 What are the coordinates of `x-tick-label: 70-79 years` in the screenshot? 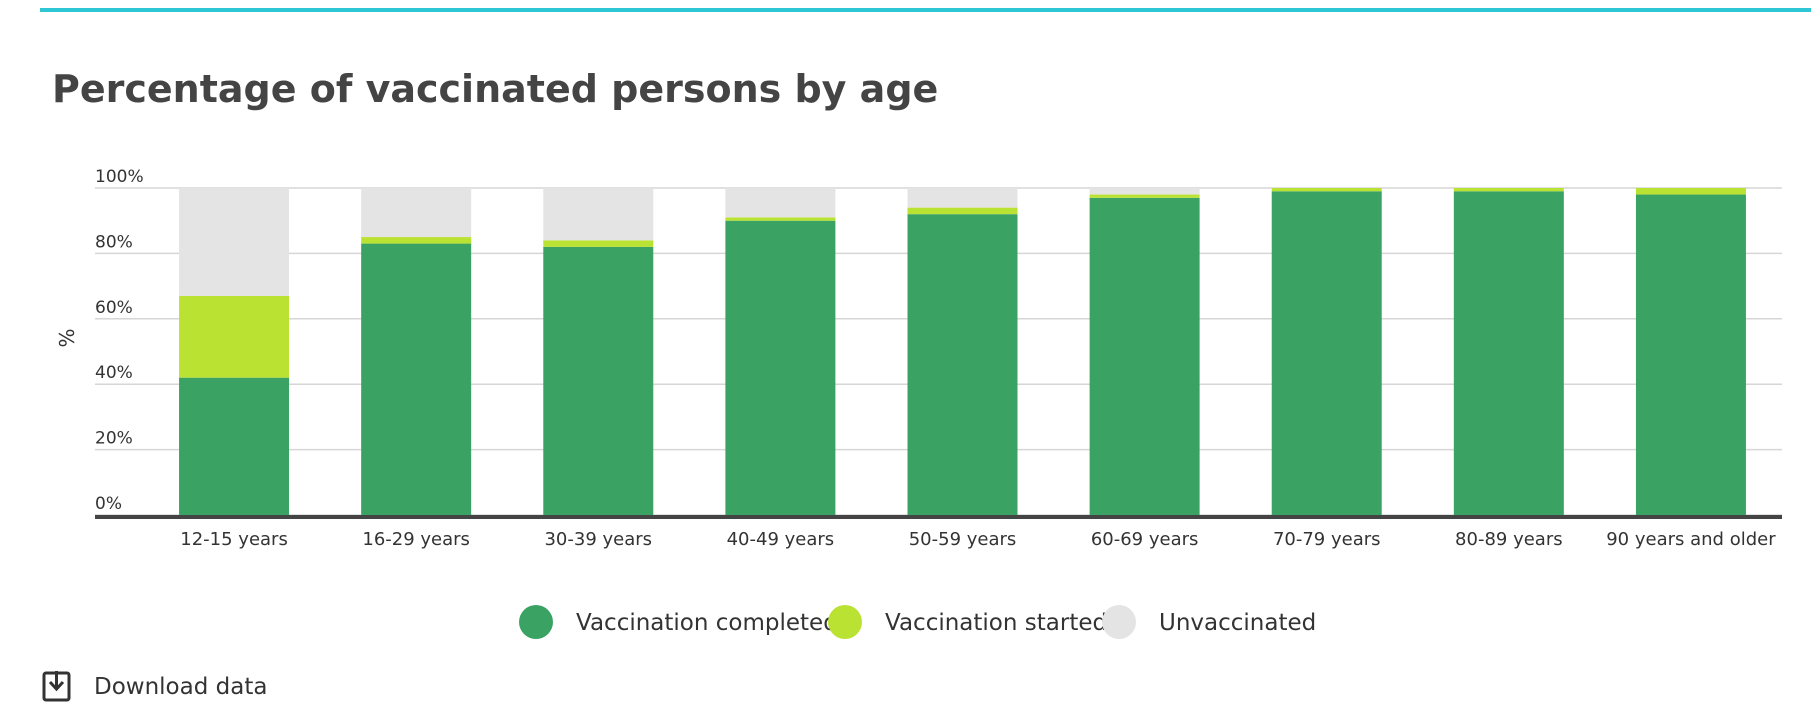 It's located at (1327, 539).